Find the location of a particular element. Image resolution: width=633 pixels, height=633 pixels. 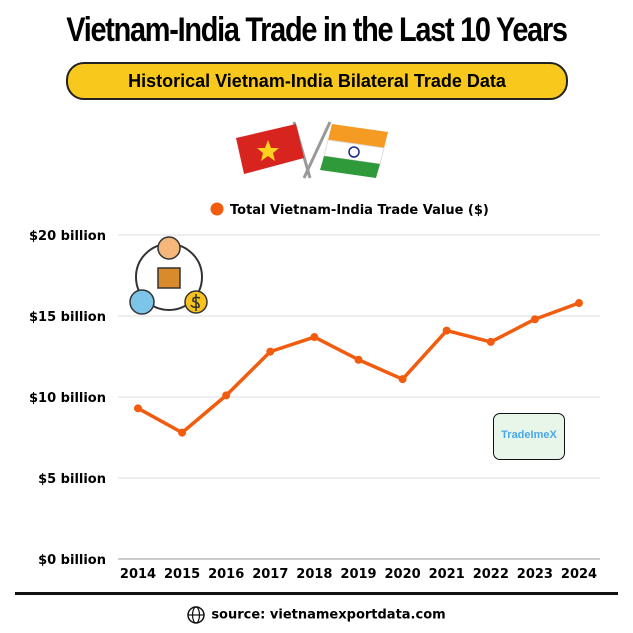

y-tick-label: $15 billion is located at coordinates (67, 317).